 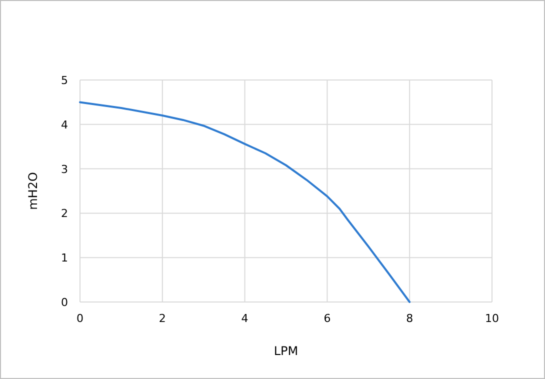 What do you see at coordinates (327, 318) in the screenshot?
I see `x-tick-label: 6` at bounding box center [327, 318].